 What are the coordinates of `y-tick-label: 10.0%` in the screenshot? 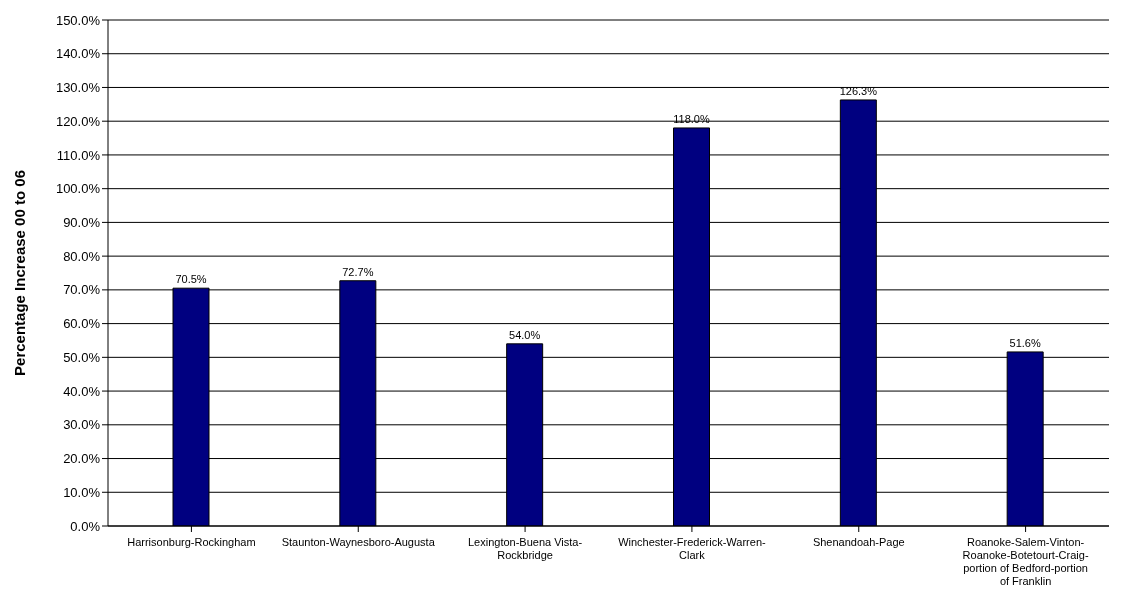 It's located at (82, 492).